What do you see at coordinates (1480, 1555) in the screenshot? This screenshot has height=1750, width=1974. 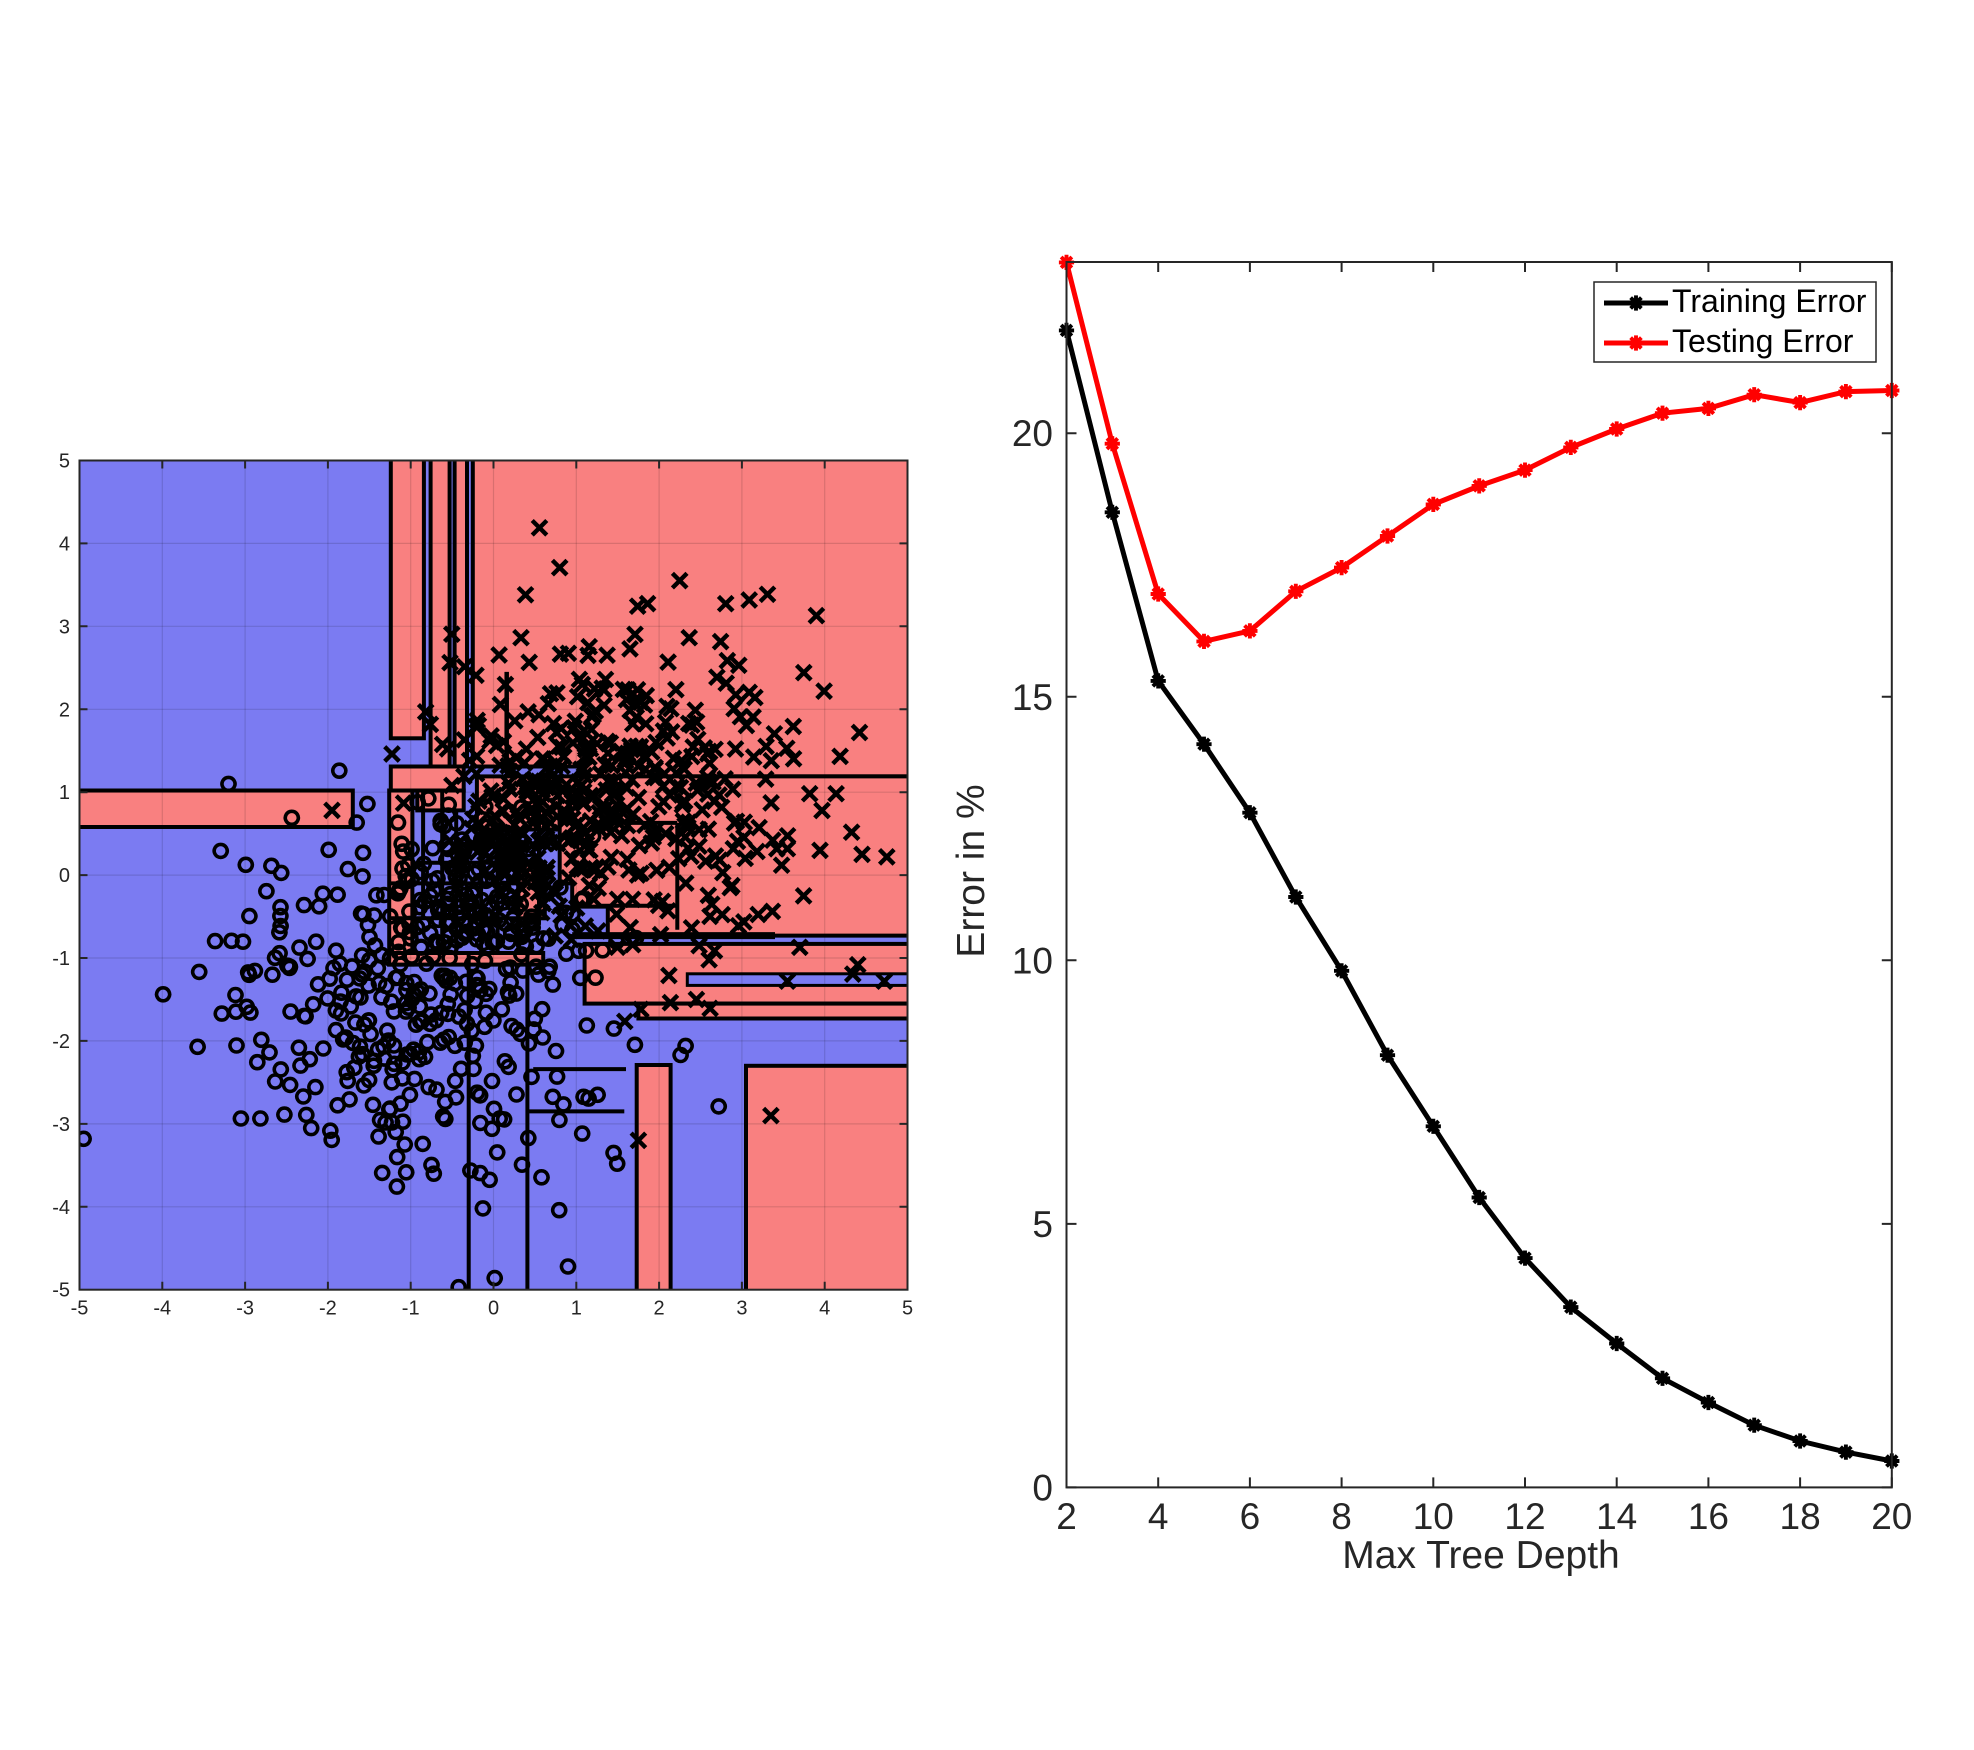 I see `svg-text: Max Tree Depth` at bounding box center [1480, 1555].